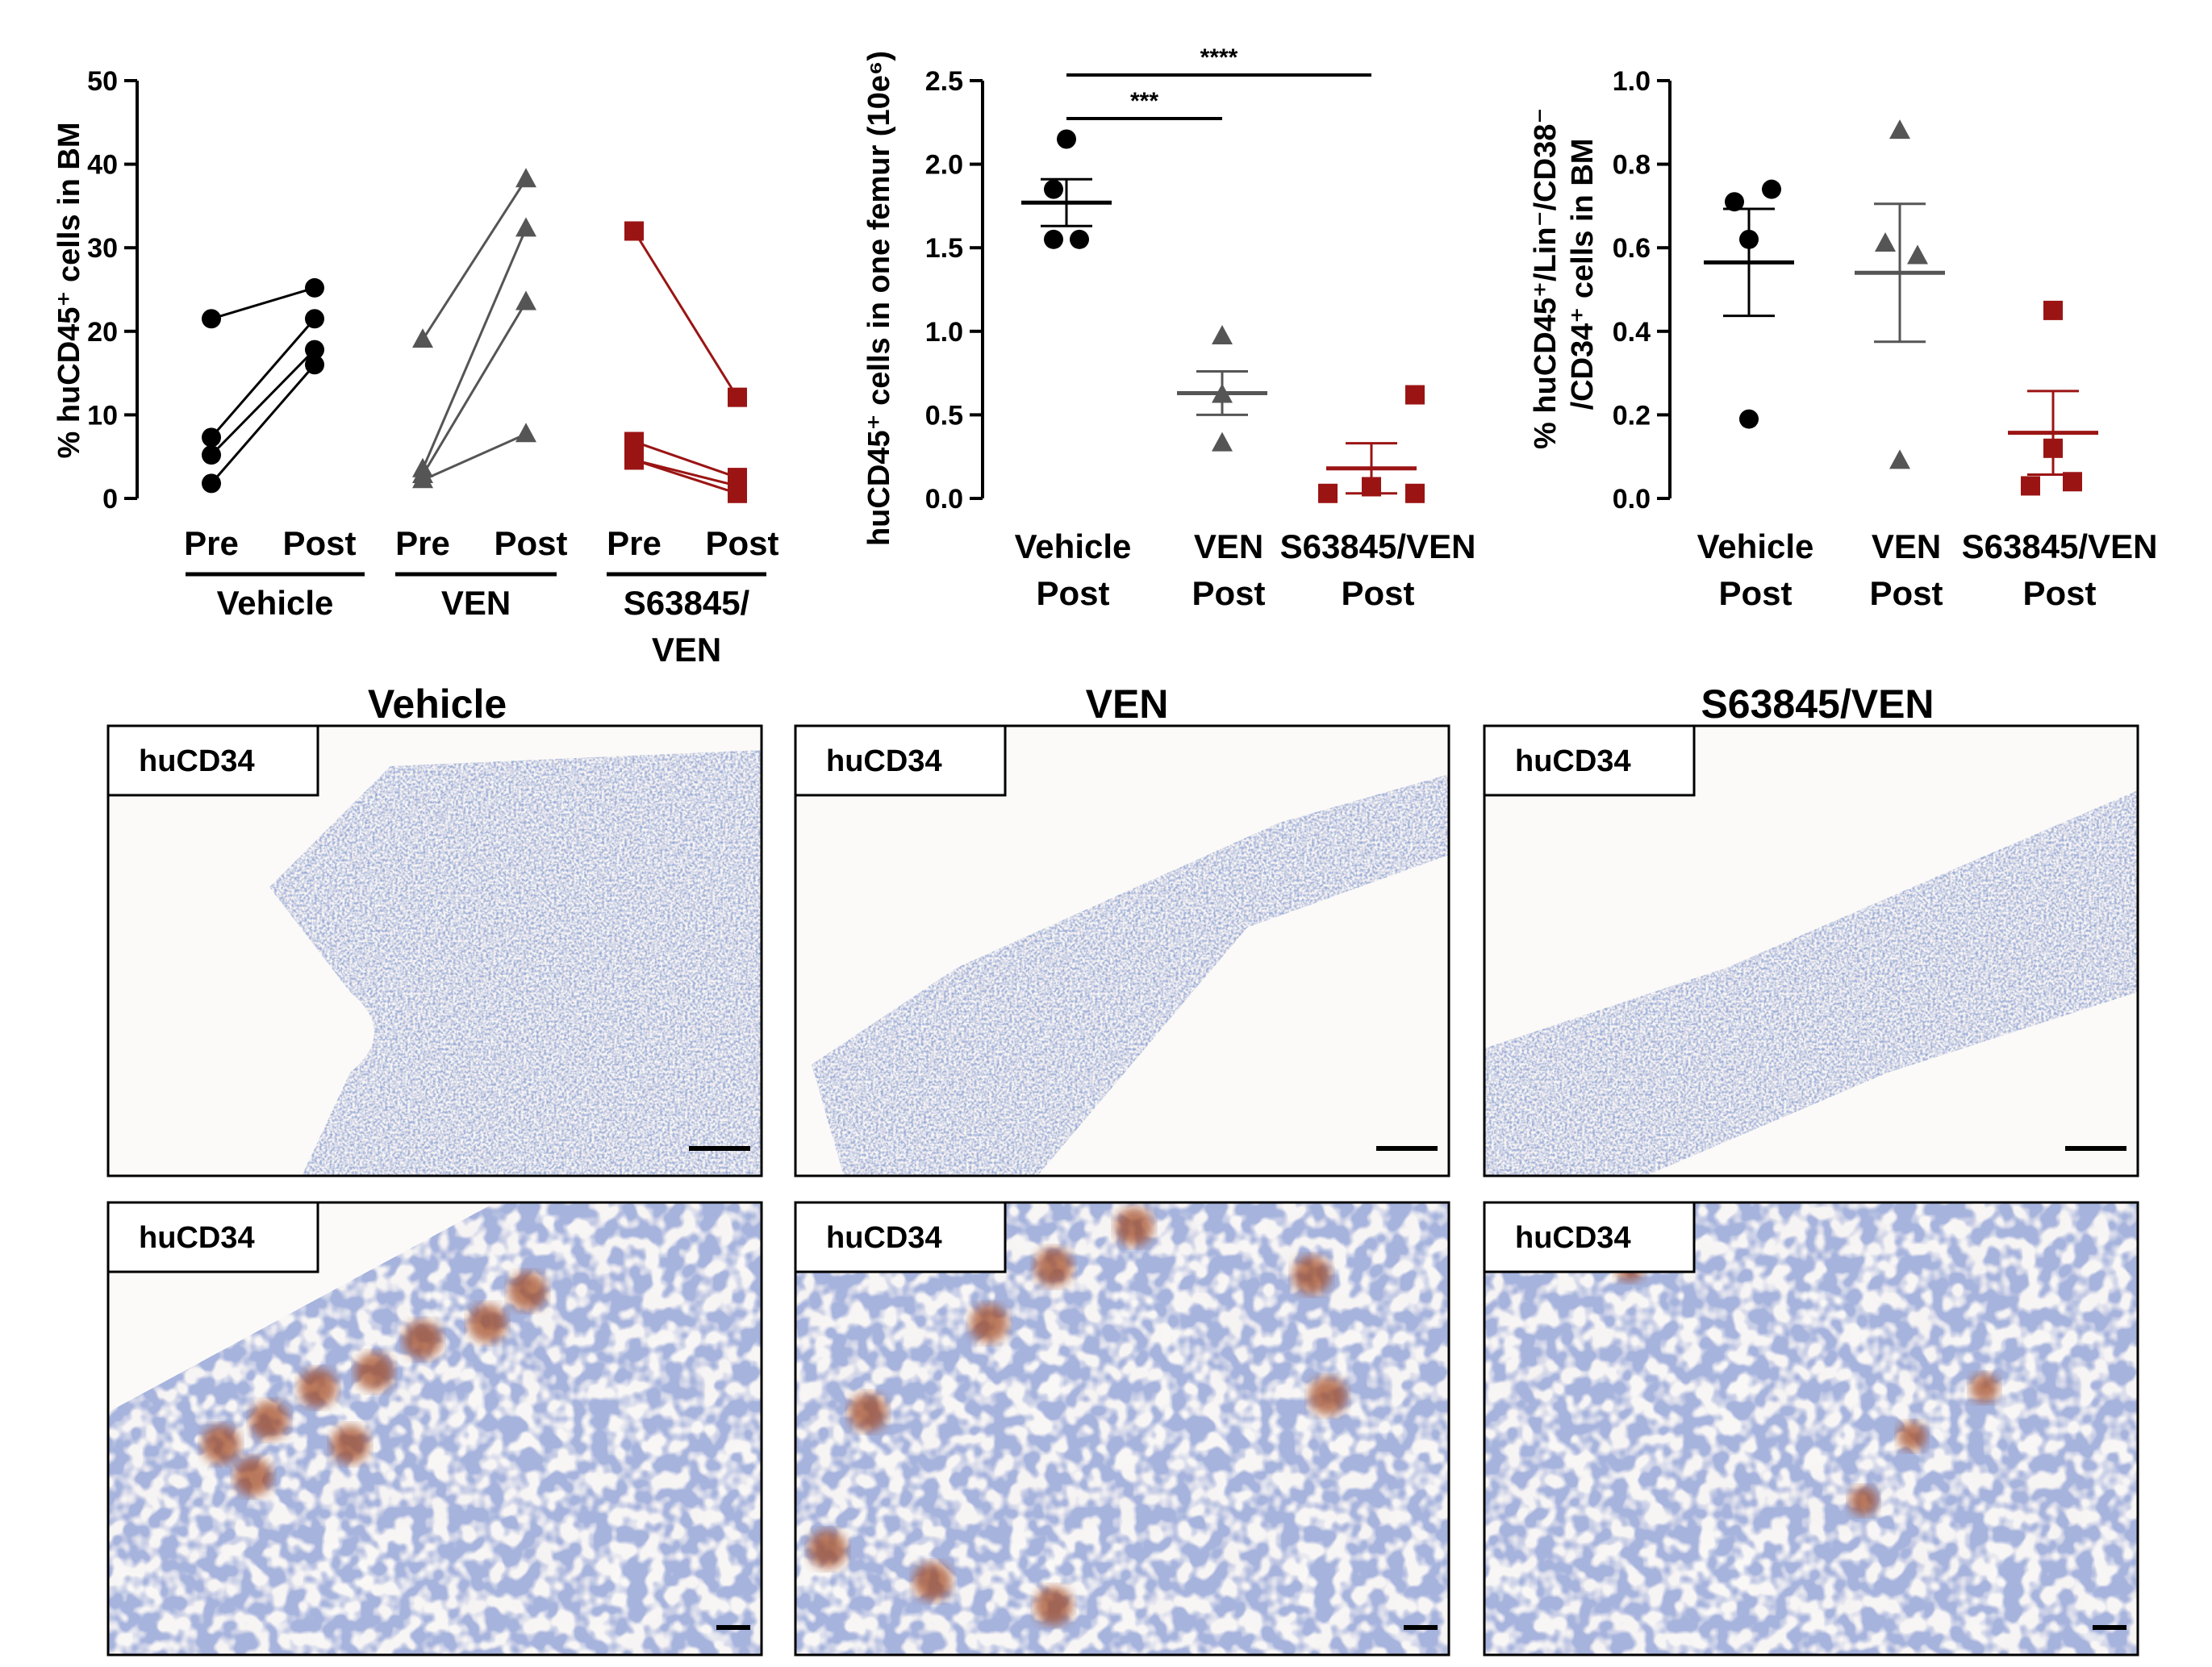  Describe the element at coordinates (687, 603) in the screenshot. I see `chart-a-group-label: S63845/` at that location.